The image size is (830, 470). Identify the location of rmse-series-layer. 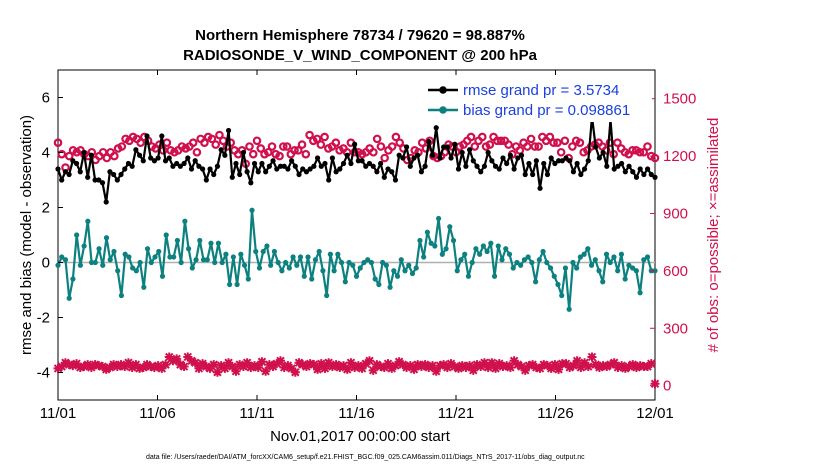
(356, 159).